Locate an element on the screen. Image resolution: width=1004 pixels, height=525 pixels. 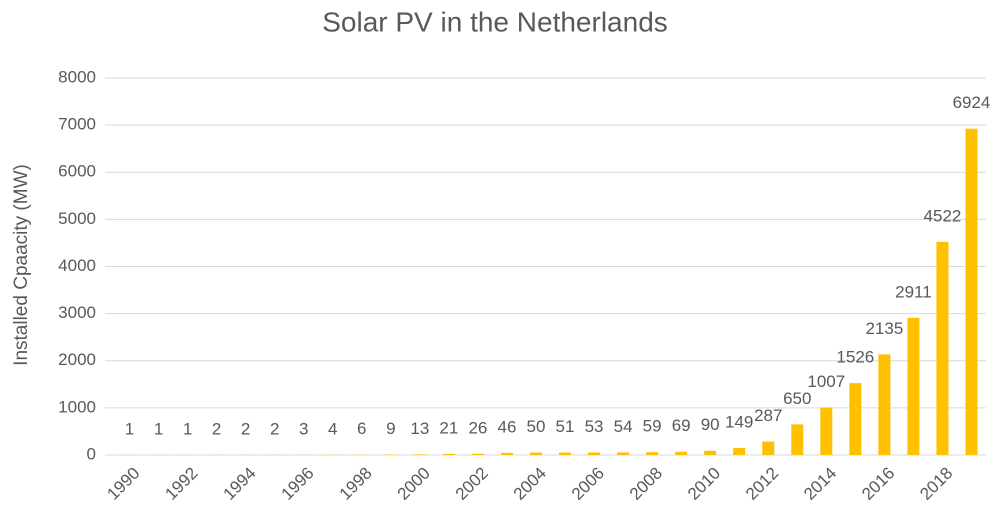
y-tick-label: 5000 is located at coordinates (77, 218).